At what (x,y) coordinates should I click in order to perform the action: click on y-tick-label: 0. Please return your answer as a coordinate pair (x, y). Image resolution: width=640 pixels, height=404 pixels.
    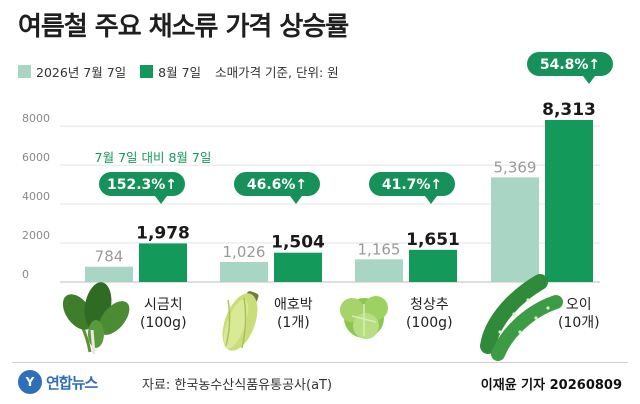
    Looking at the image, I should click on (25, 274).